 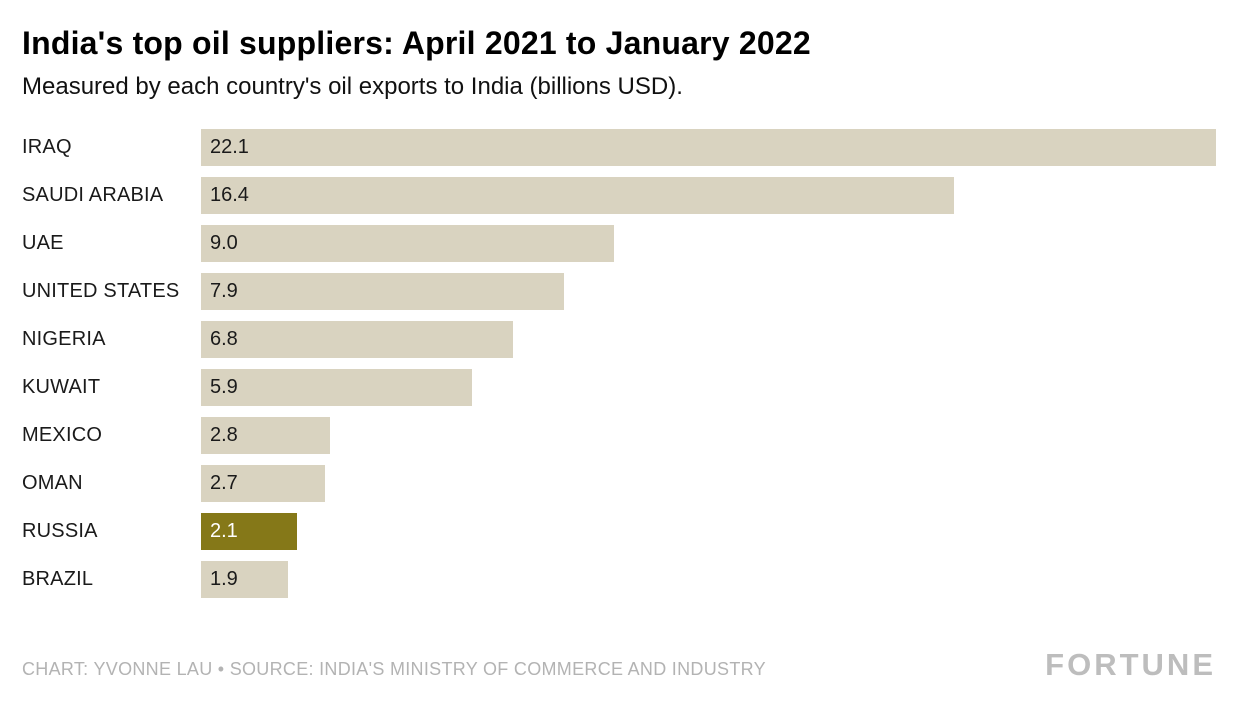 What do you see at coordinates (382, 291) in the screenshot?
I see `bar: 7.9` at bounding box center [382, 291].